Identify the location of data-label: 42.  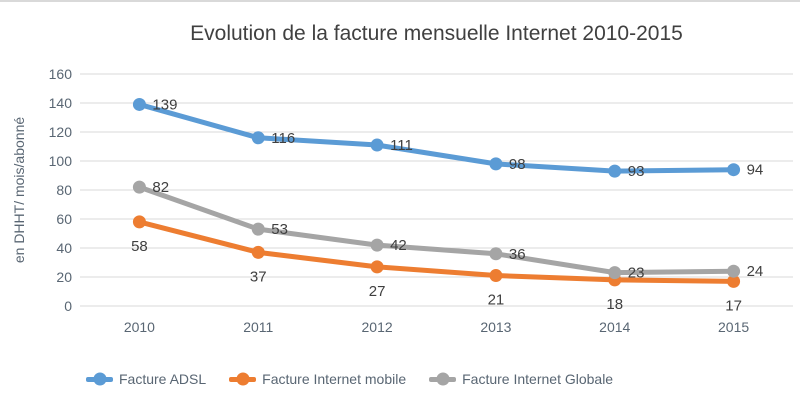
(398, 245).